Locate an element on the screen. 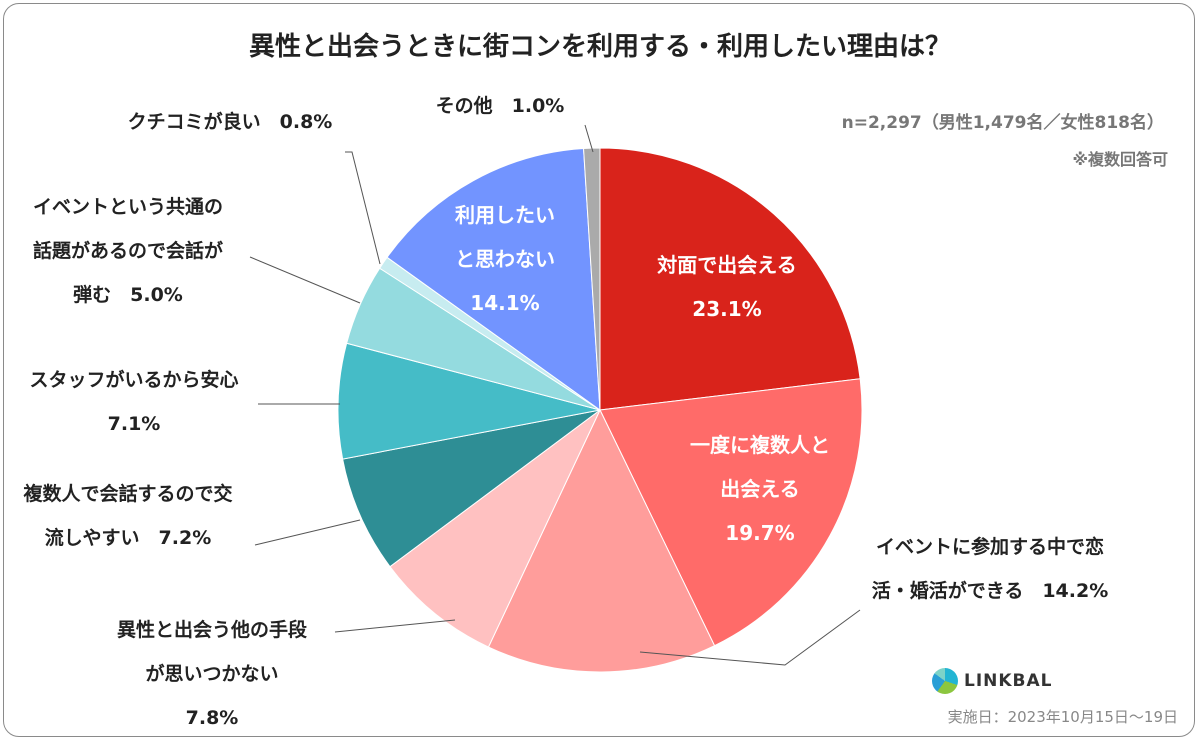 The height and width of the screenshot is (742, 1200). sample-size-note: n=2,297（男性1,479名／女性818名） is located at coordinates (1002, 123).